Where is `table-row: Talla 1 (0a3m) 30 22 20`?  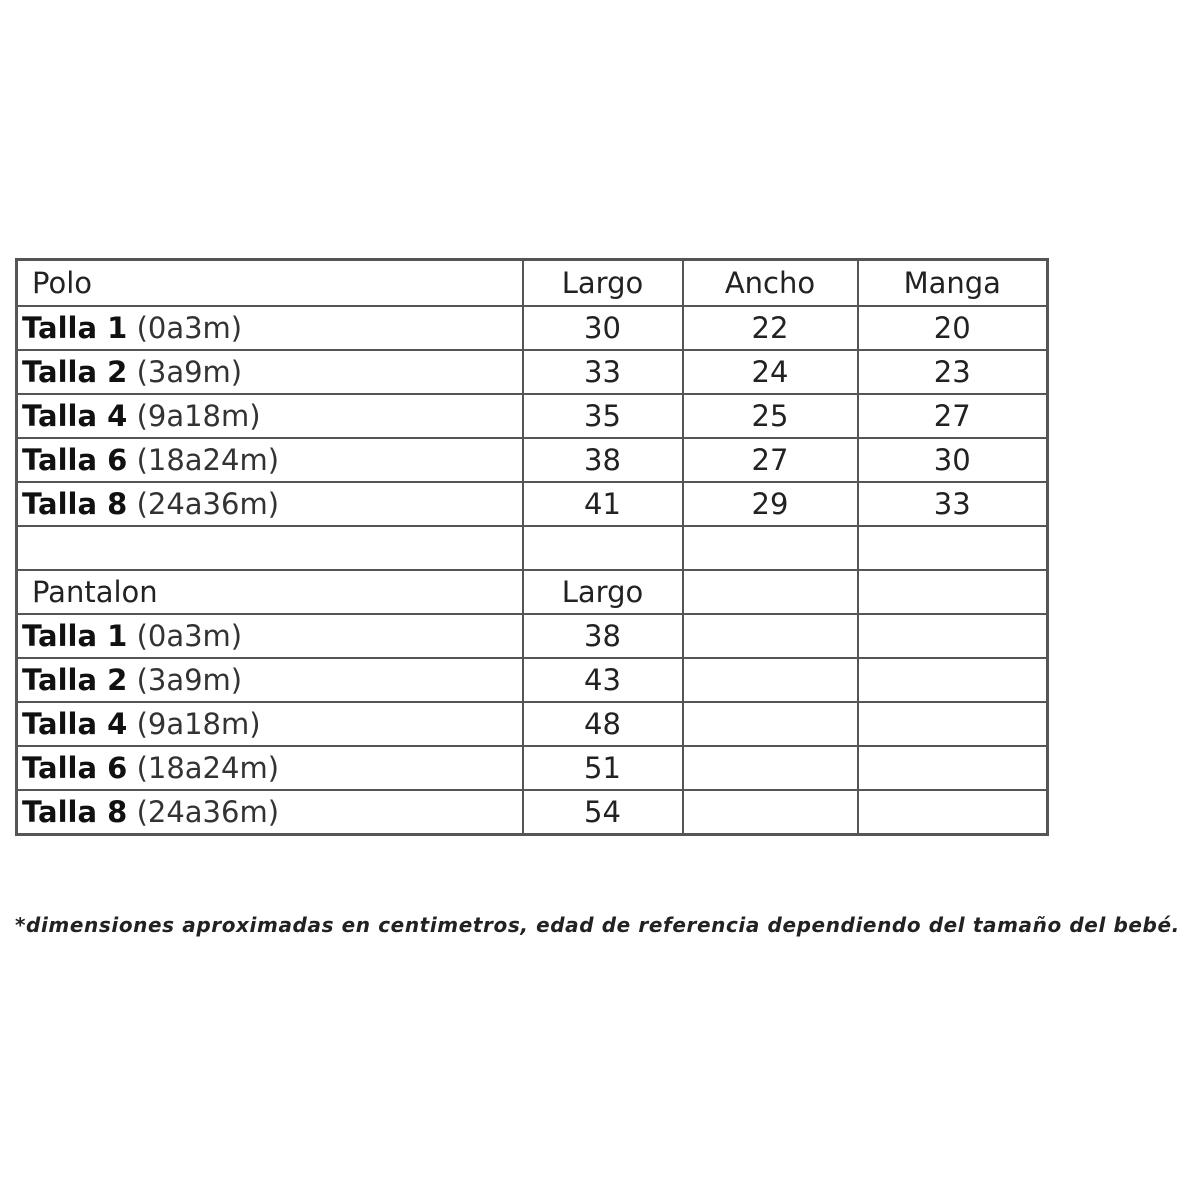
table-row: Talla 1 (0a3m) 30 22 20 is located at coordinates (532, 328).